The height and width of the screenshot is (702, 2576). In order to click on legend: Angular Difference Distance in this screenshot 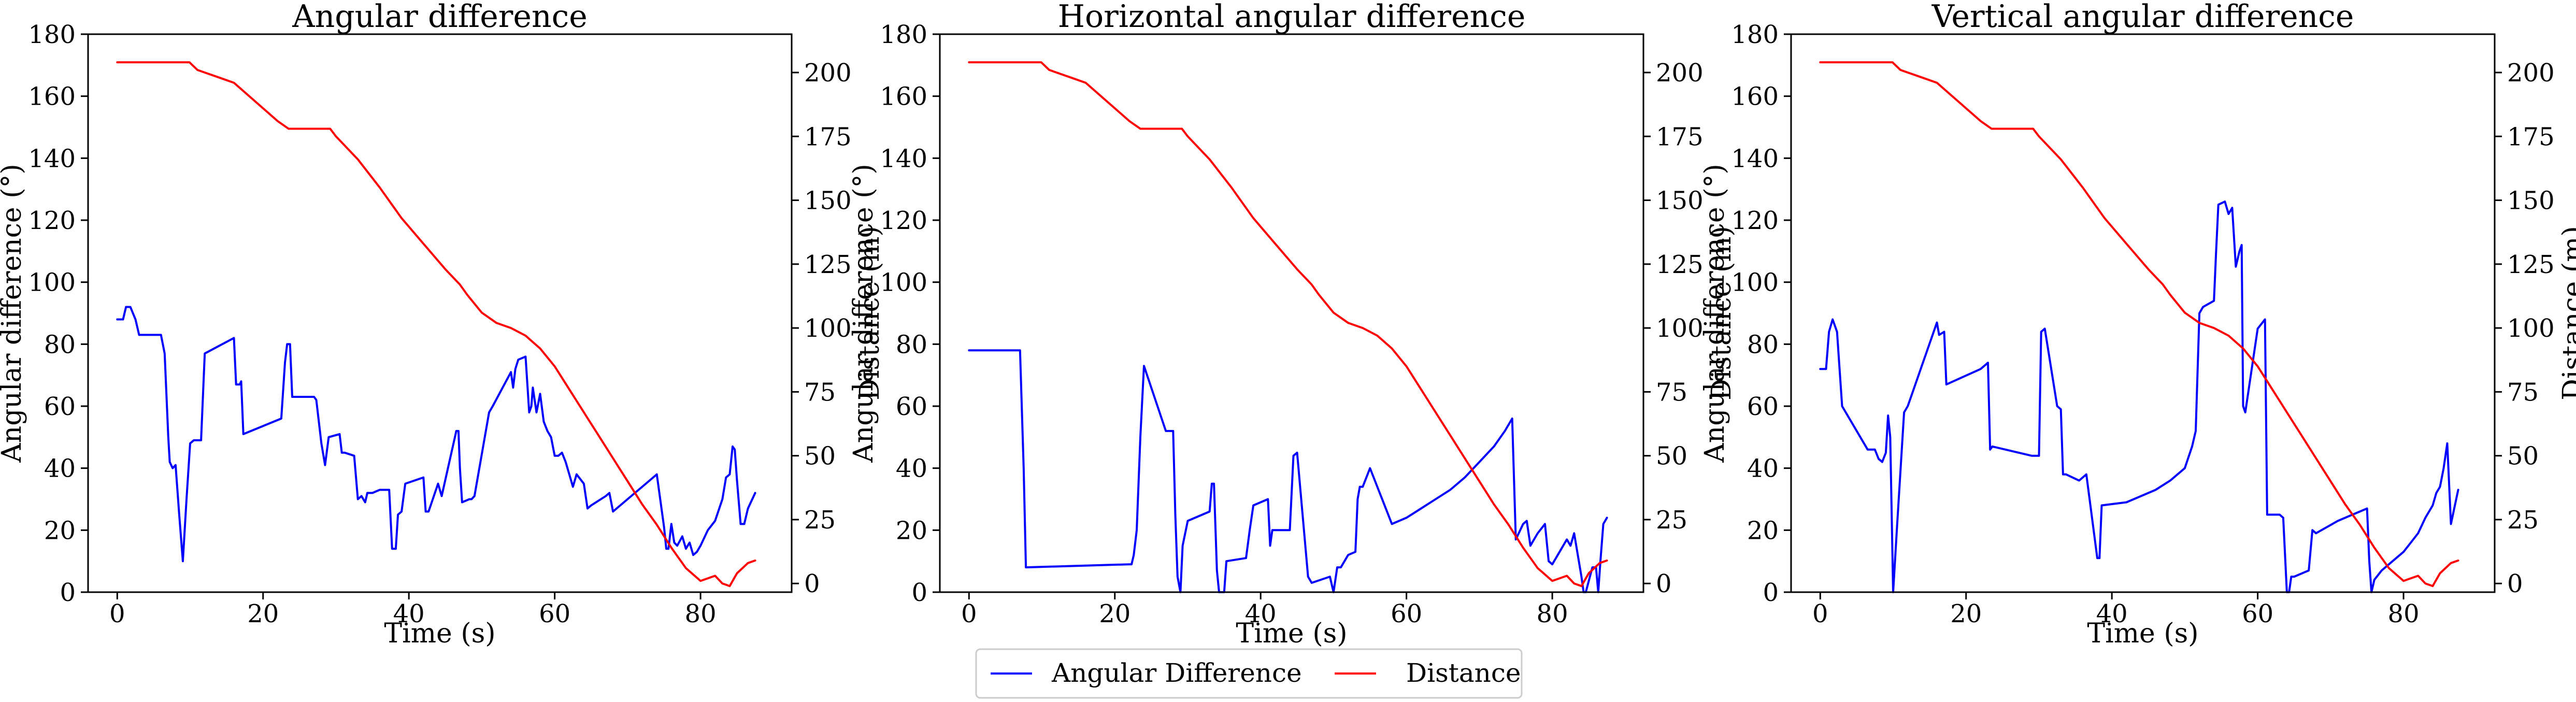, I will do `click(1249, 673)`.